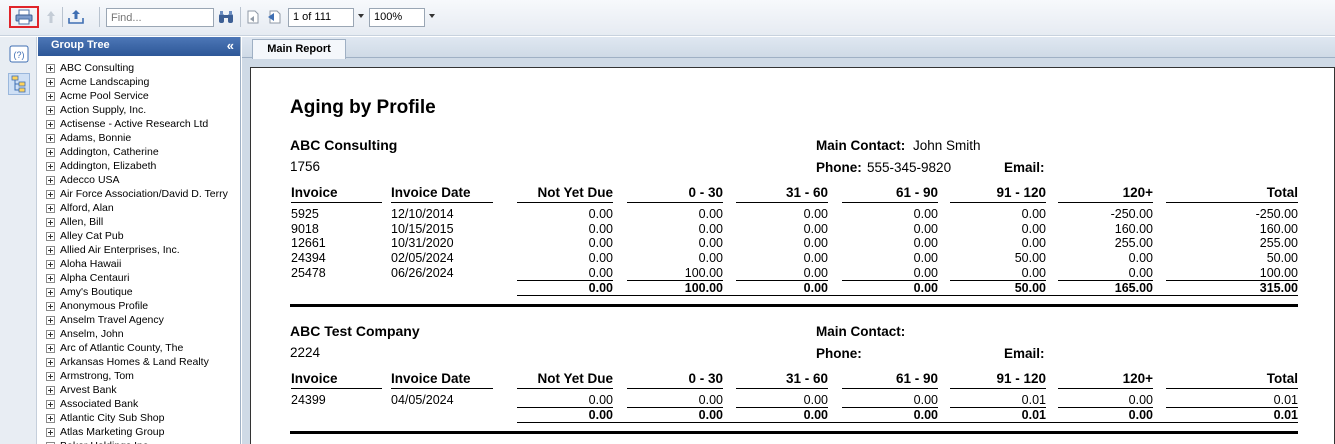  I want to click on tree-item: Acme Pool Service, so click(139, 96).